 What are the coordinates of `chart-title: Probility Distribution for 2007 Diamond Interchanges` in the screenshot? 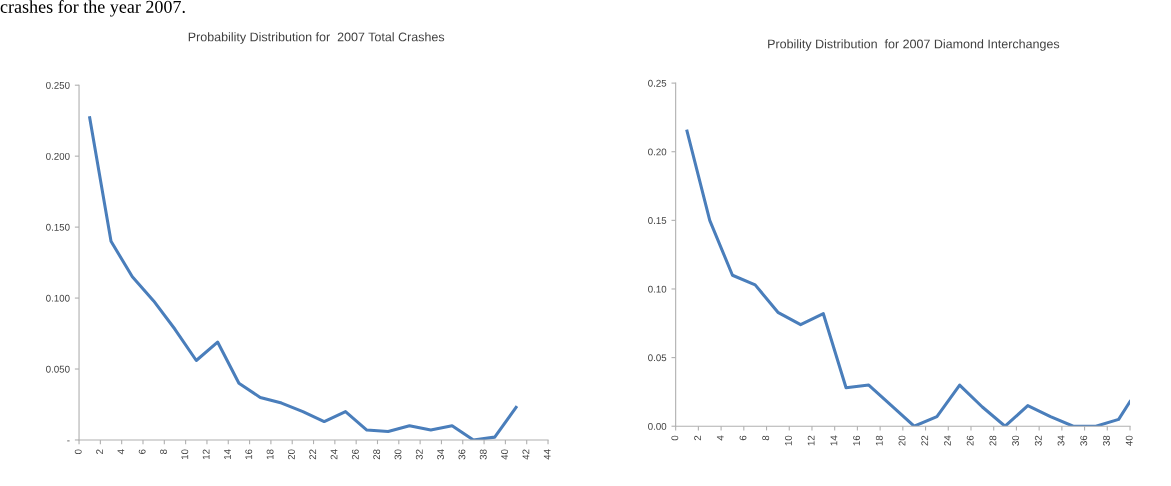 It's located at (914, 45).